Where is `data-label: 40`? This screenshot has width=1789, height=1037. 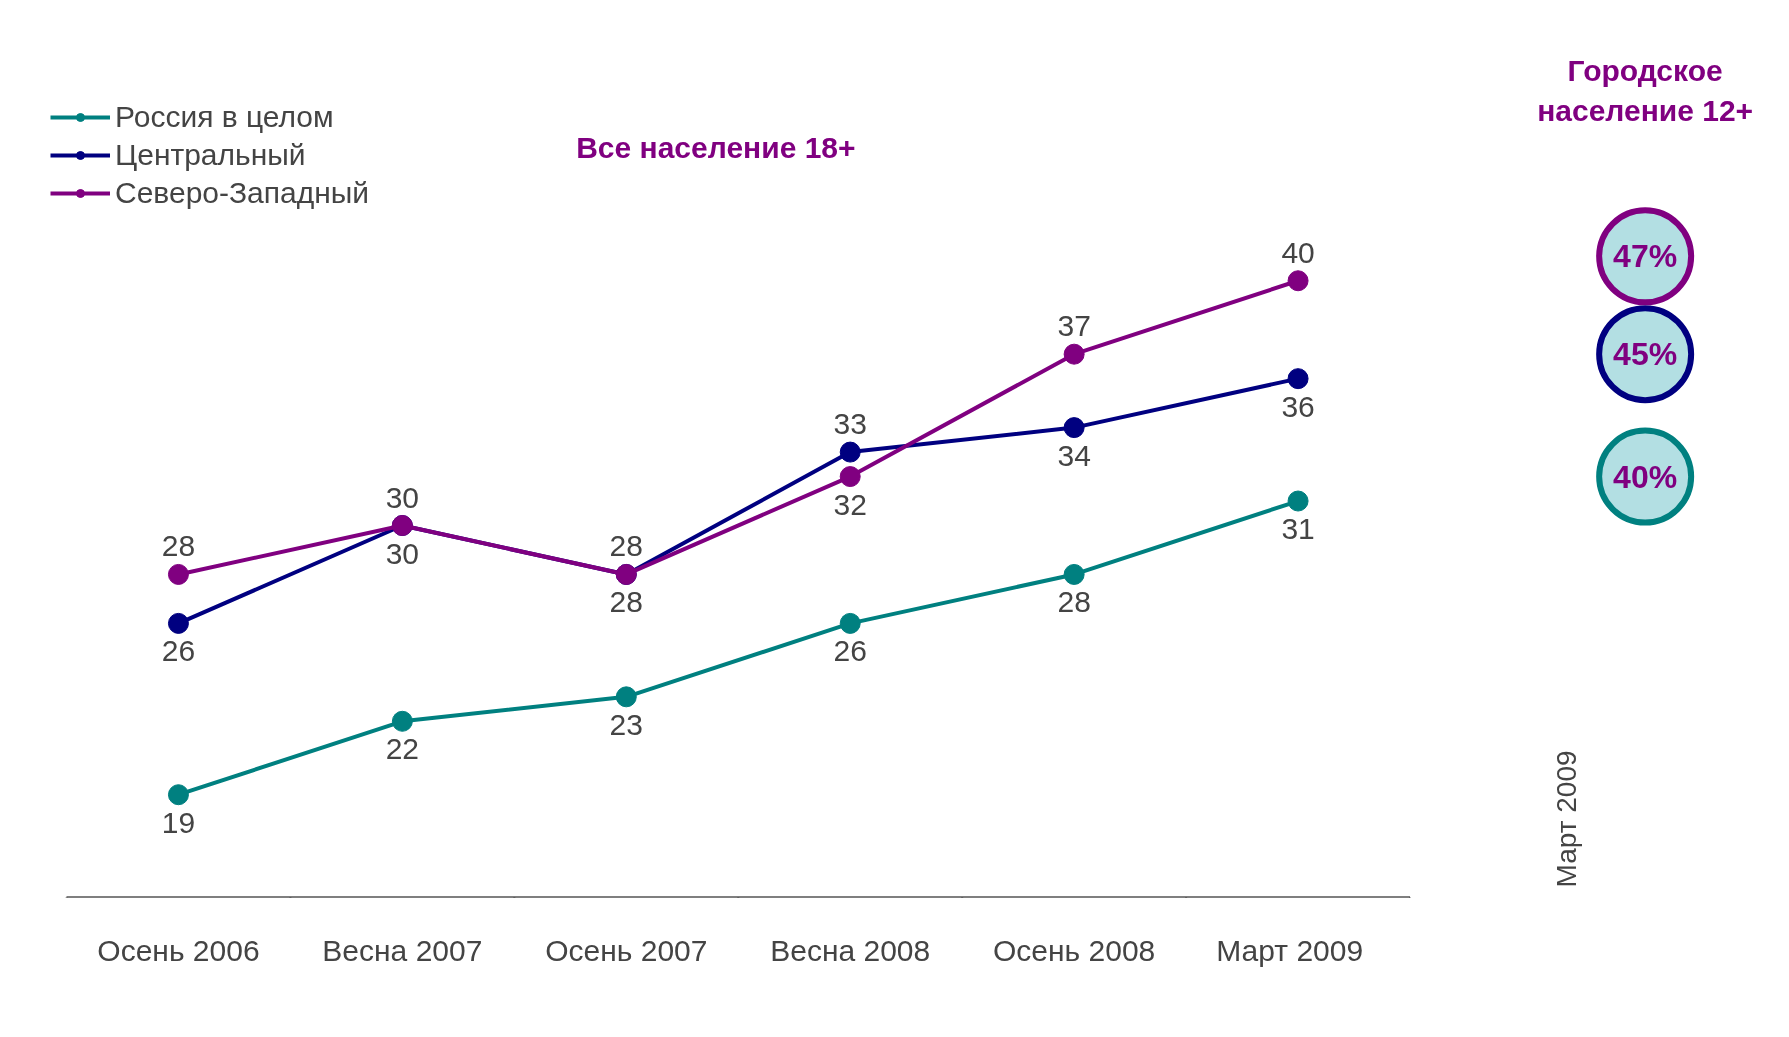 data-label: 40 is located at coordinates (1298, 252).